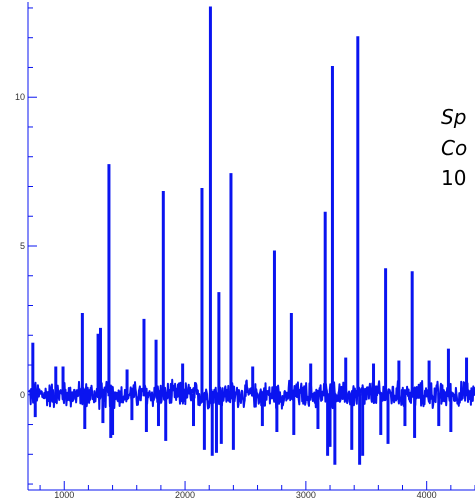 This screenshot has height=498, width=475. What do you see at coordinates (454, 117) in the screenshot?
I see `overlay-text-line1: Sp` at bounding box center [454, 117].